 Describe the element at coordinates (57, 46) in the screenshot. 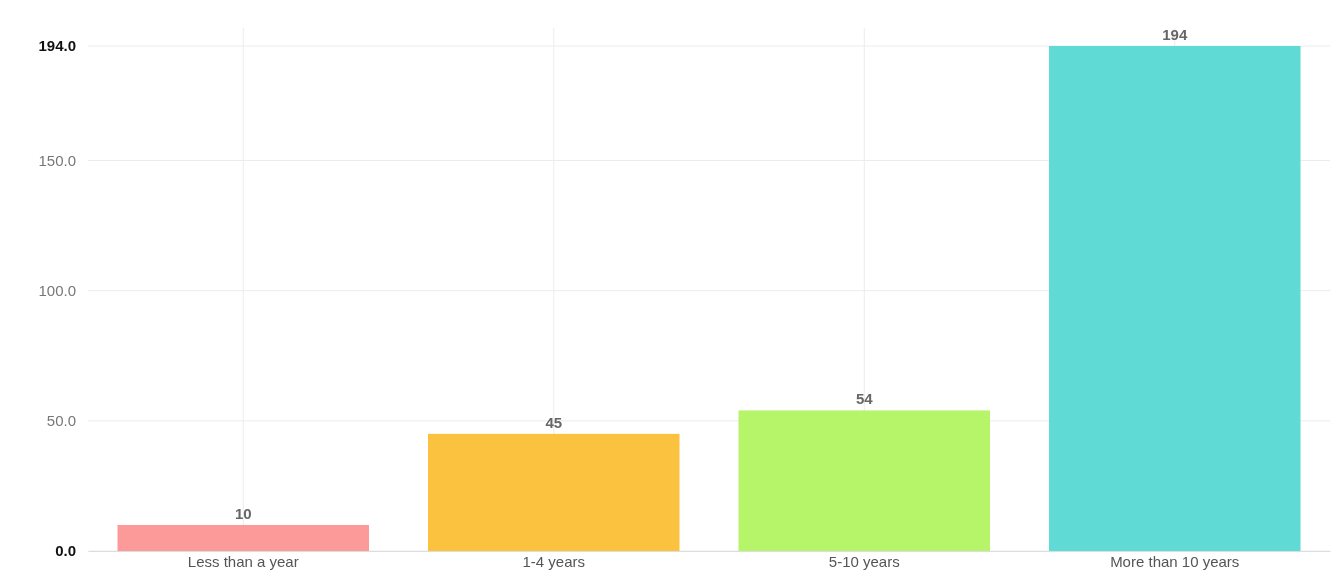

I see `y-tick-label: 194.0` at that location.